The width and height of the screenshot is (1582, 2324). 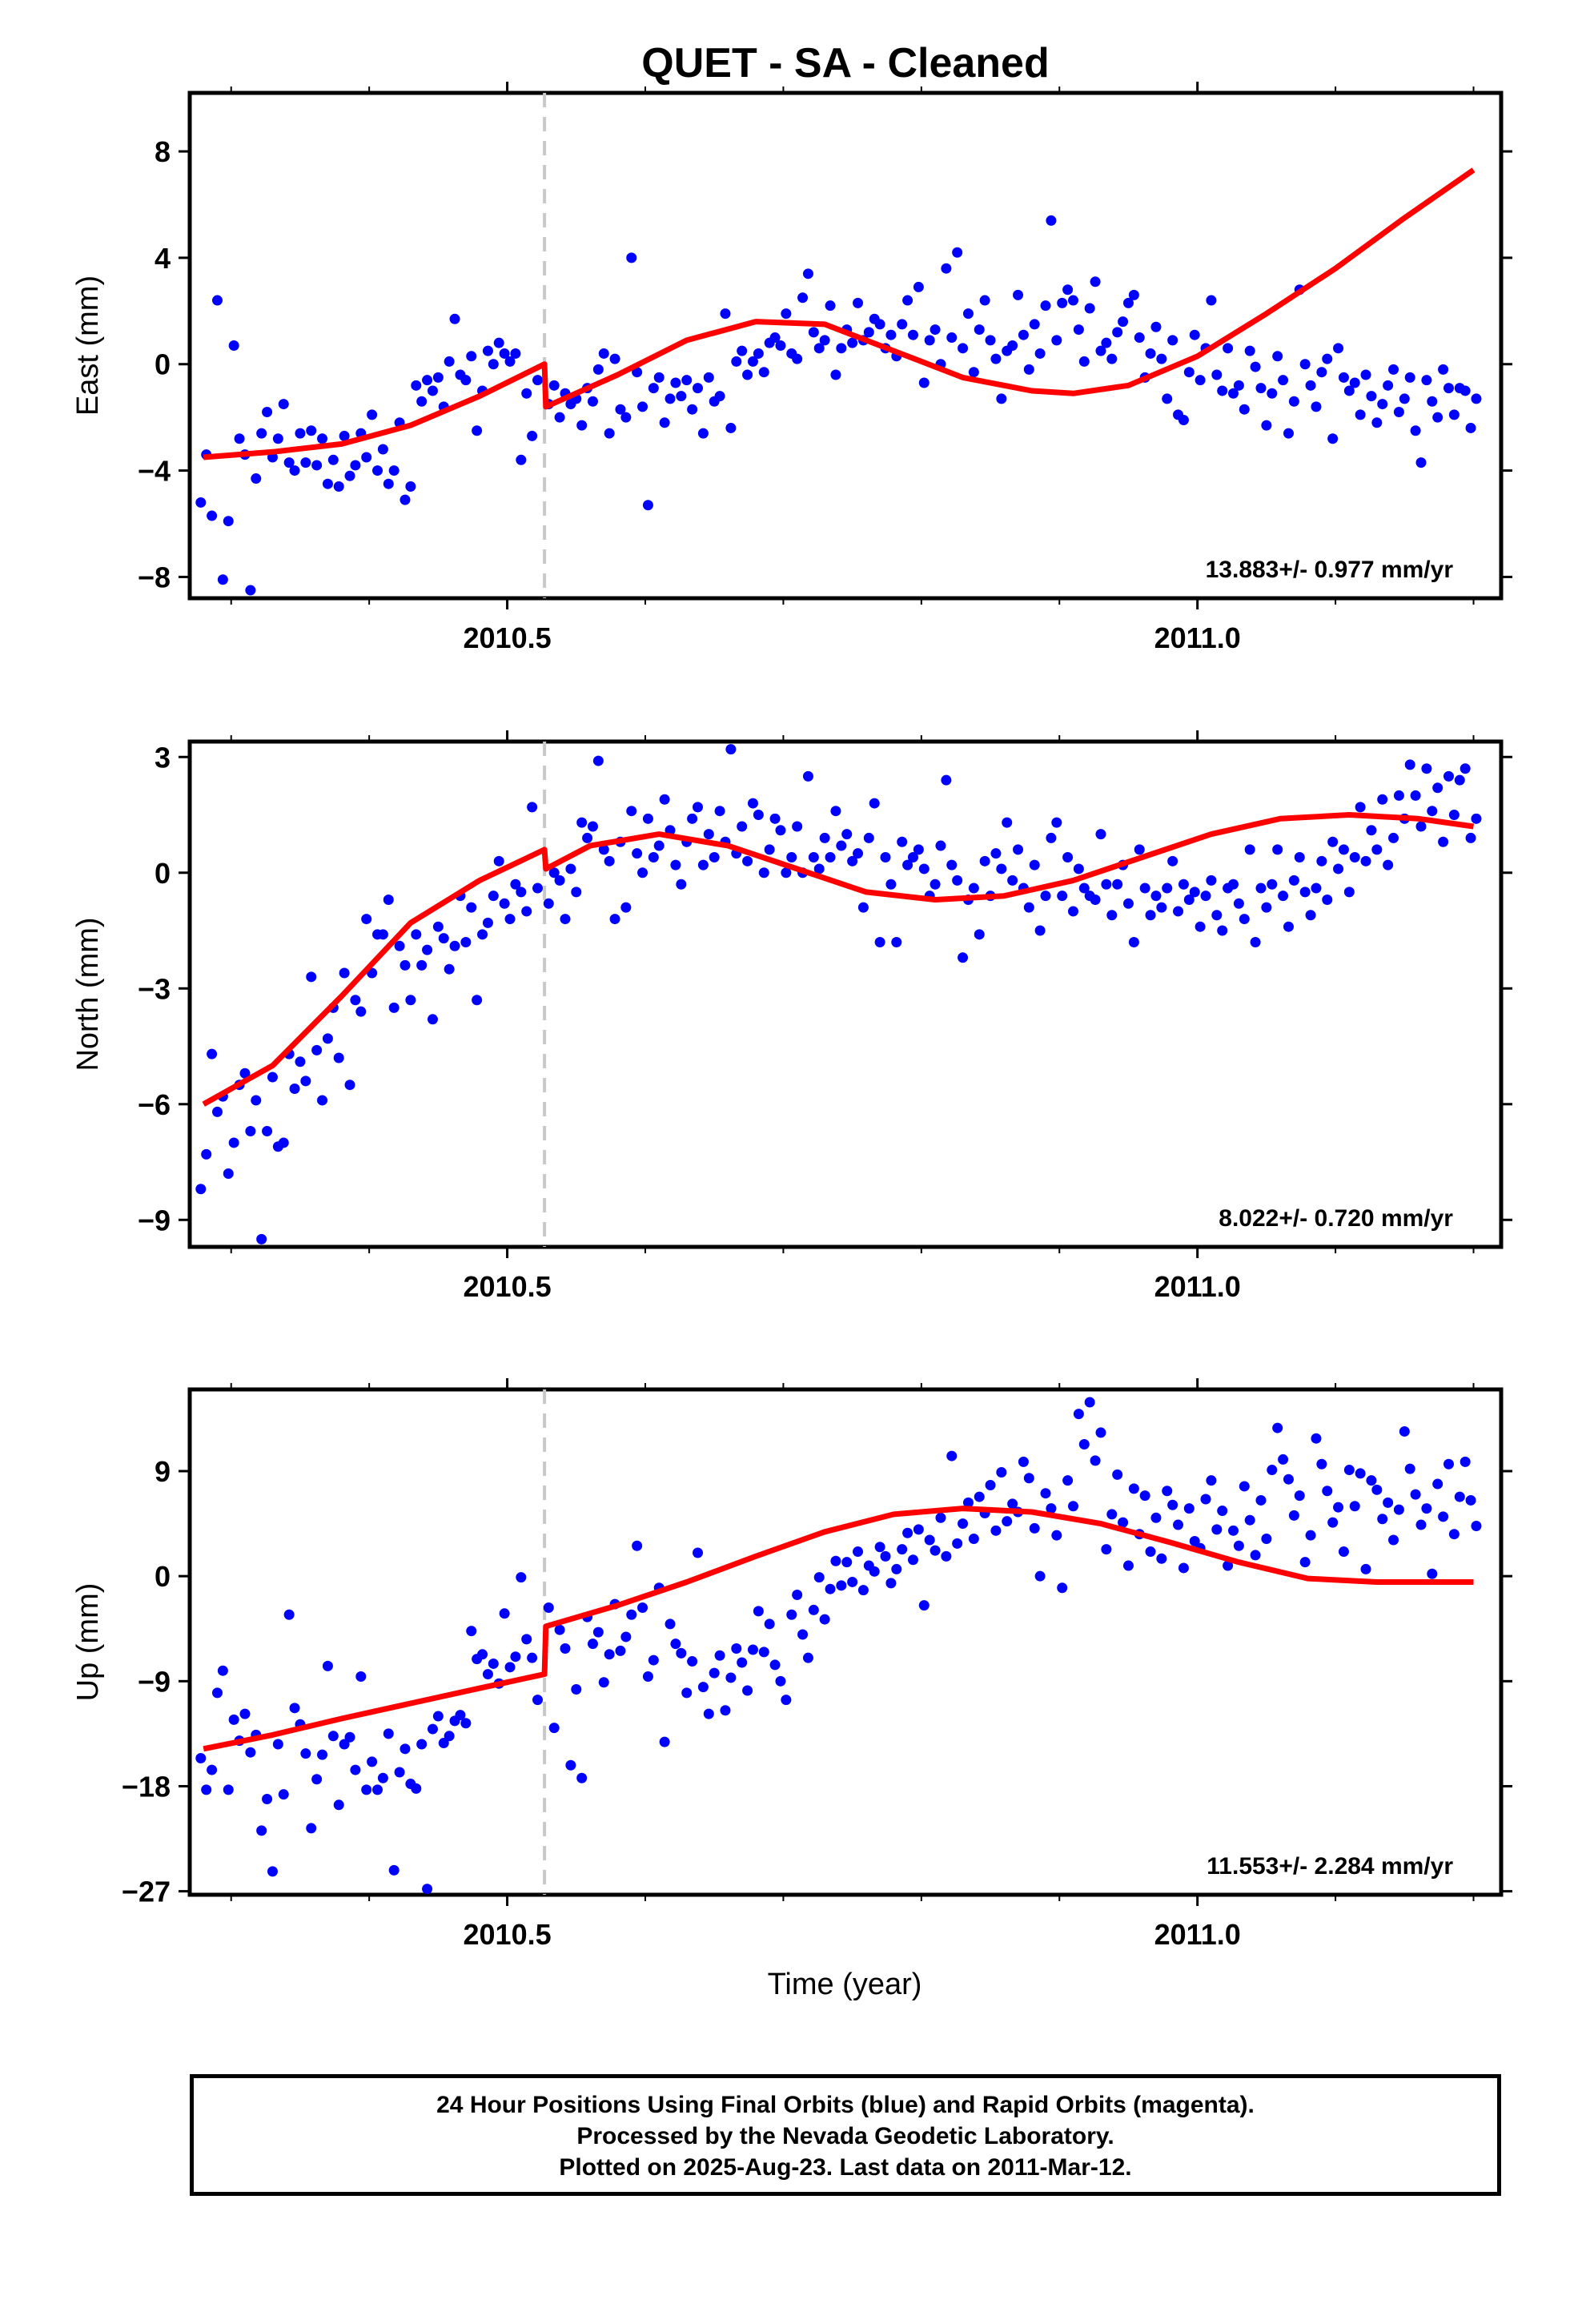 What do you see at coordinates (1197, 1934) in the screenshot?
I see `up-x-tick-label: 2011.0` at bounding box center [1197, 1934].